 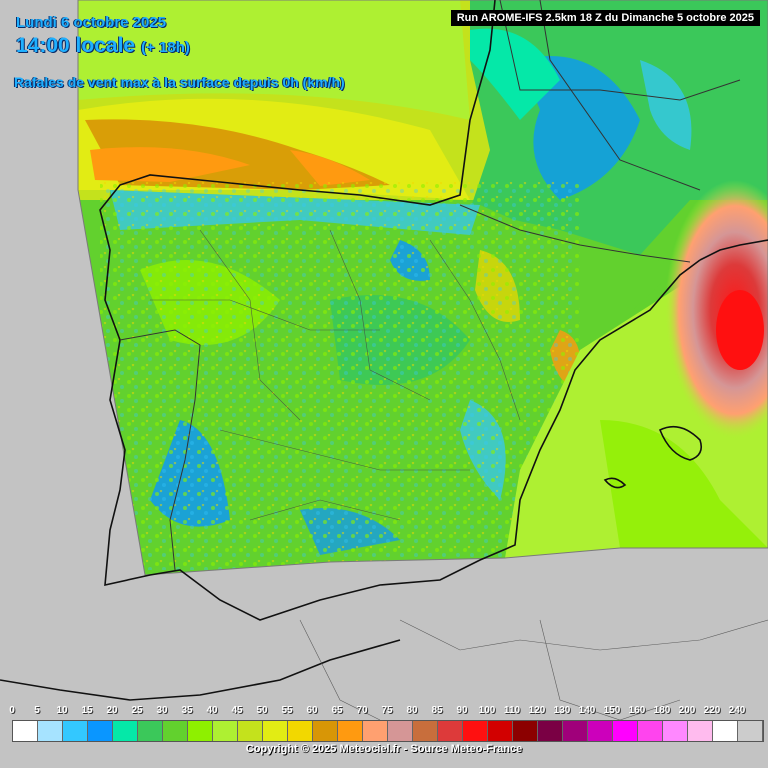 What do you see at coordinates (412, 710) in the screenshot?
I see `legend-label: 80` at bounding box center [412, 710].